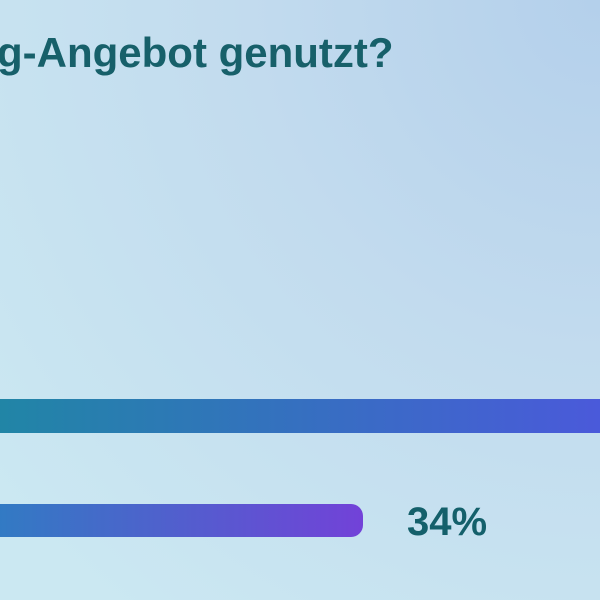 This screenshot has height=600, width=600. I want to click on poll-bar-option-2-value-label: 34%, so click(447, 522).